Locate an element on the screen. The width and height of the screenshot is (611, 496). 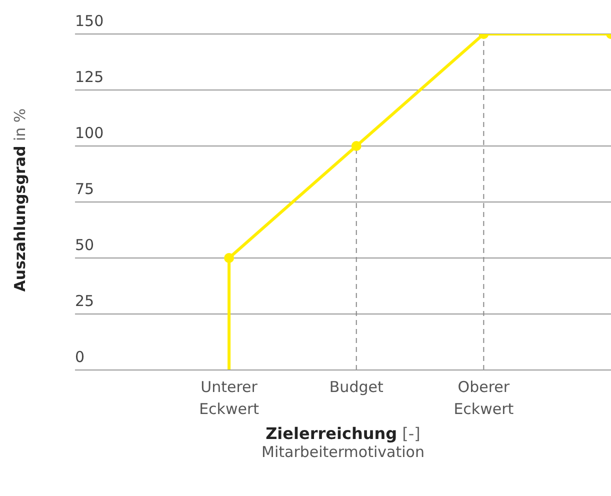
y-axis-title: Auszahlungsgrad in % is located at coordinates (20, 200).